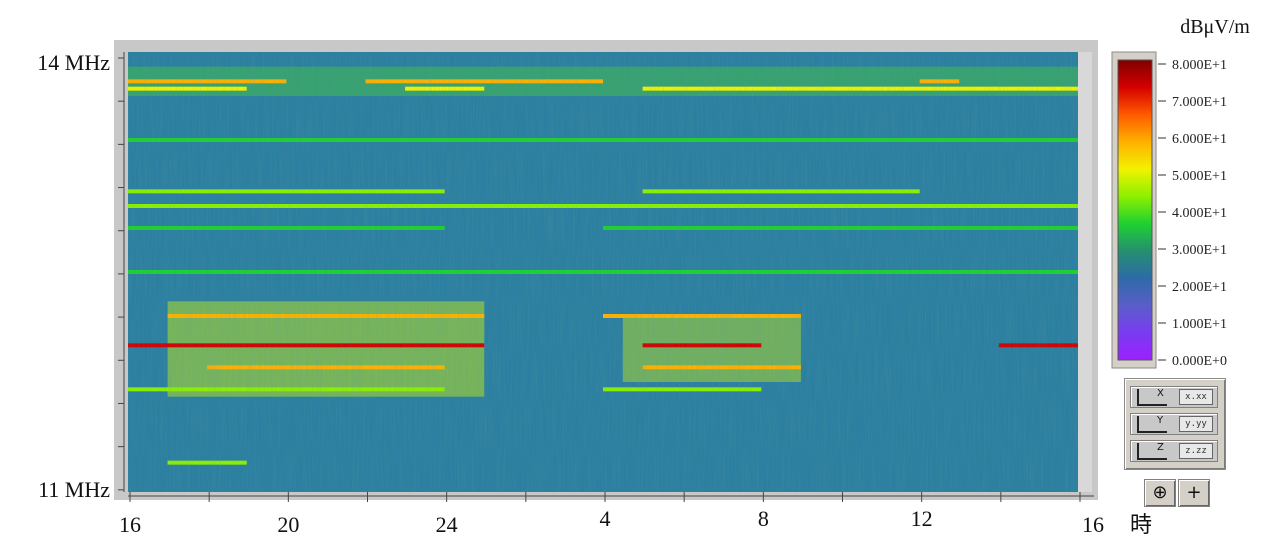 This screenshot has width=1271, height=539. What do you see at coordinates (74, 489) in the screenshot?
I see `y-tick-label-bottom: 11 MHz` at bounding box center [74, 489].